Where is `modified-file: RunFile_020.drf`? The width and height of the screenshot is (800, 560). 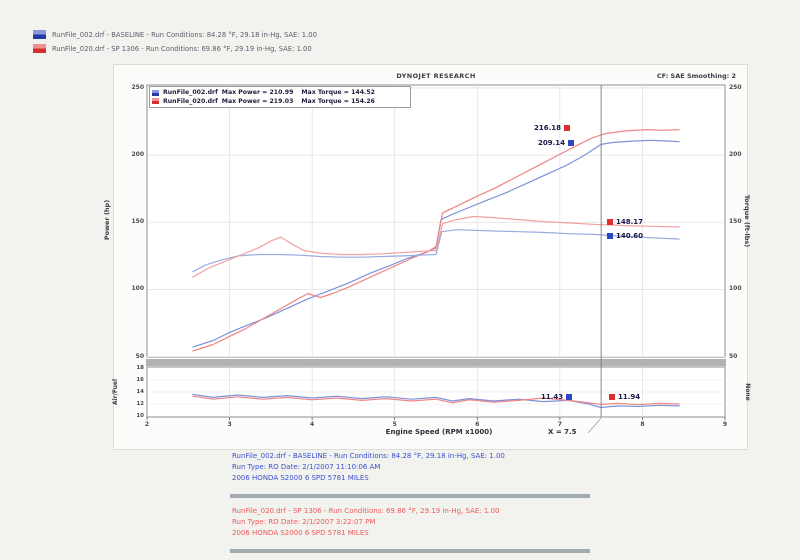 modified-file: RunFile_020.drf is located at coordinates (190, 101).